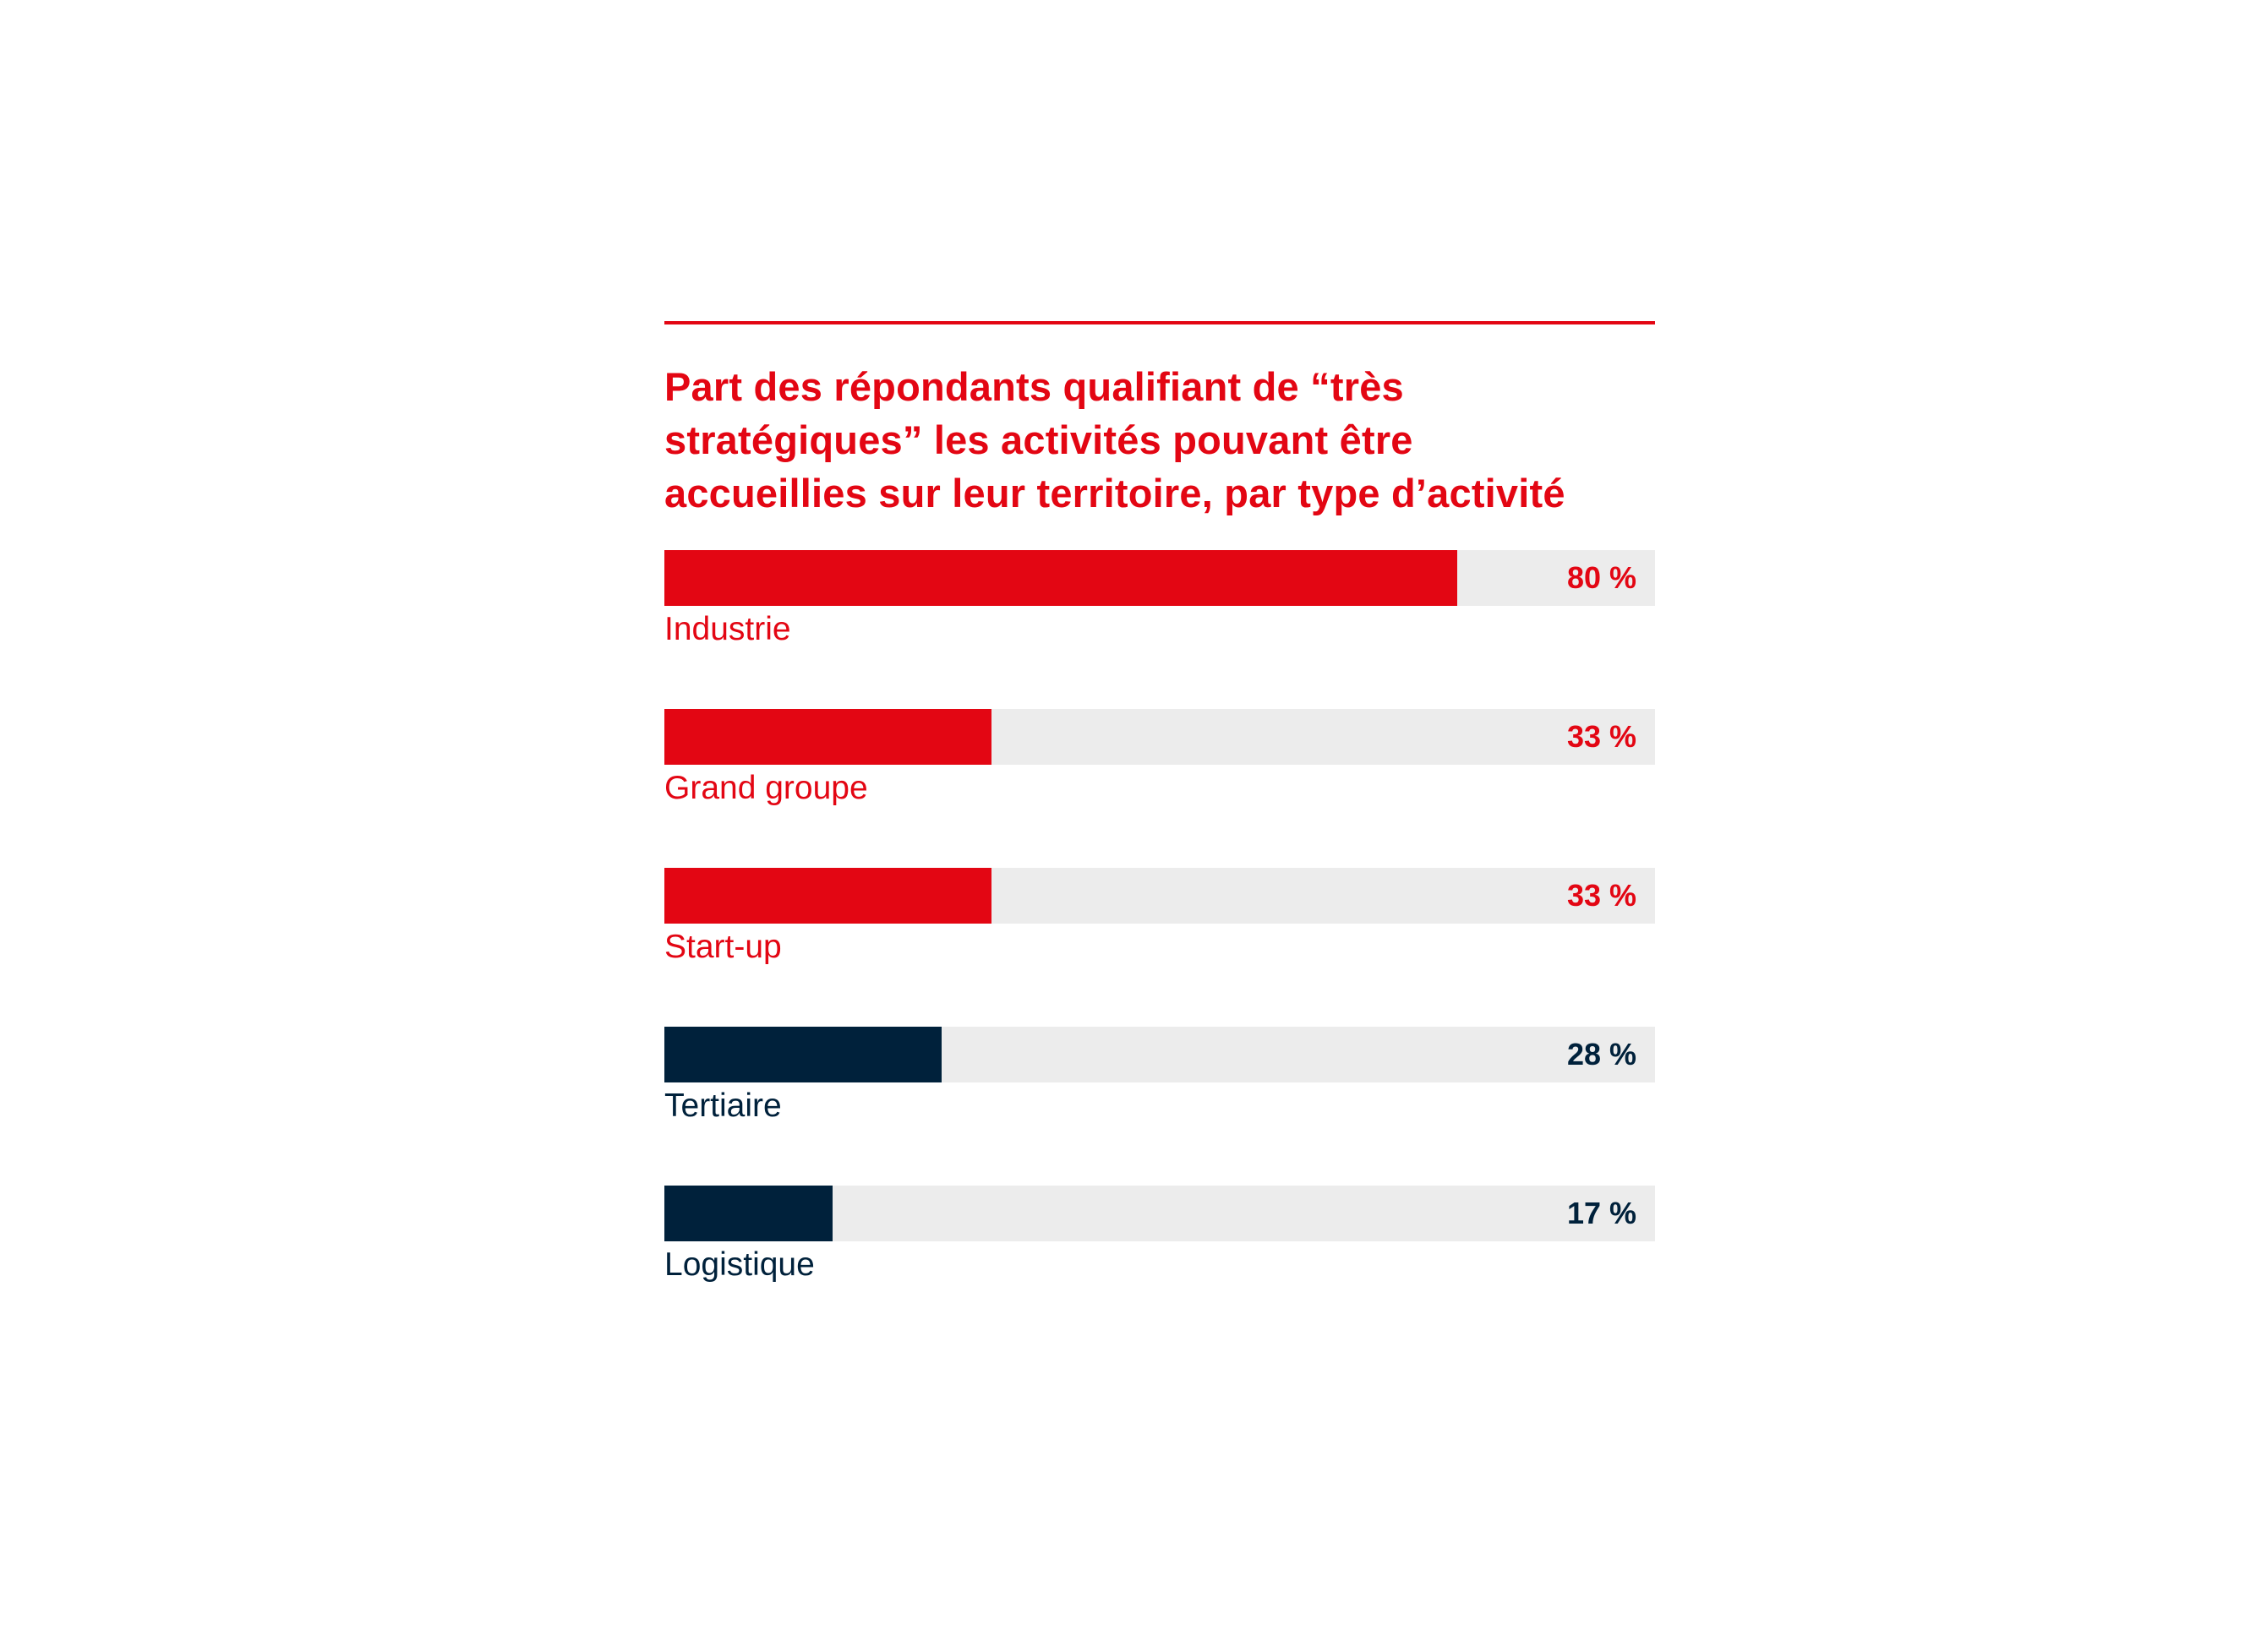 This screenshot has height=1652, width=2256. Describe the element at coordinates (1038, 440) in the screenshot. I see `chart-title-line: stratégiques” les activités pouvant être` at that location.